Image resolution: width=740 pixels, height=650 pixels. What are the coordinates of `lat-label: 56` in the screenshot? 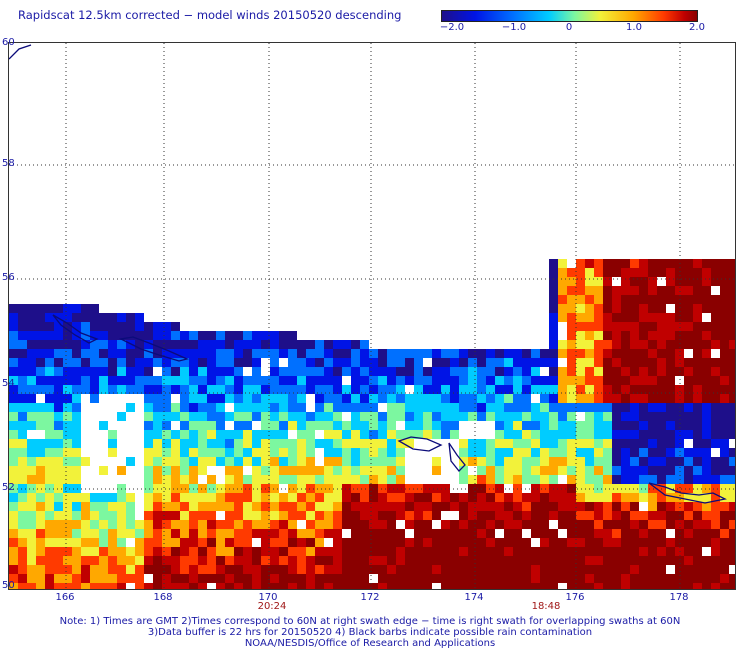 It's located at (8, 277).